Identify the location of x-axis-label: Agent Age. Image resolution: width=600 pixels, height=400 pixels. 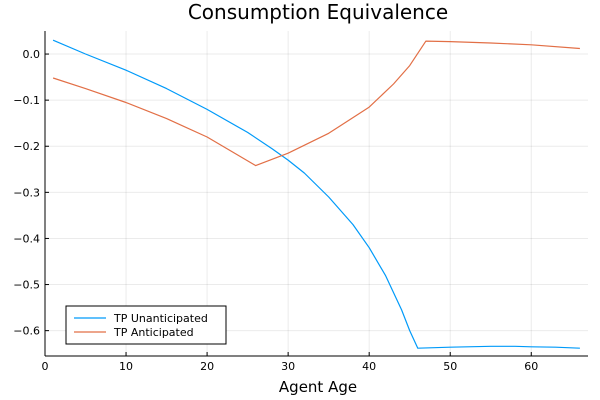
(318, 387).